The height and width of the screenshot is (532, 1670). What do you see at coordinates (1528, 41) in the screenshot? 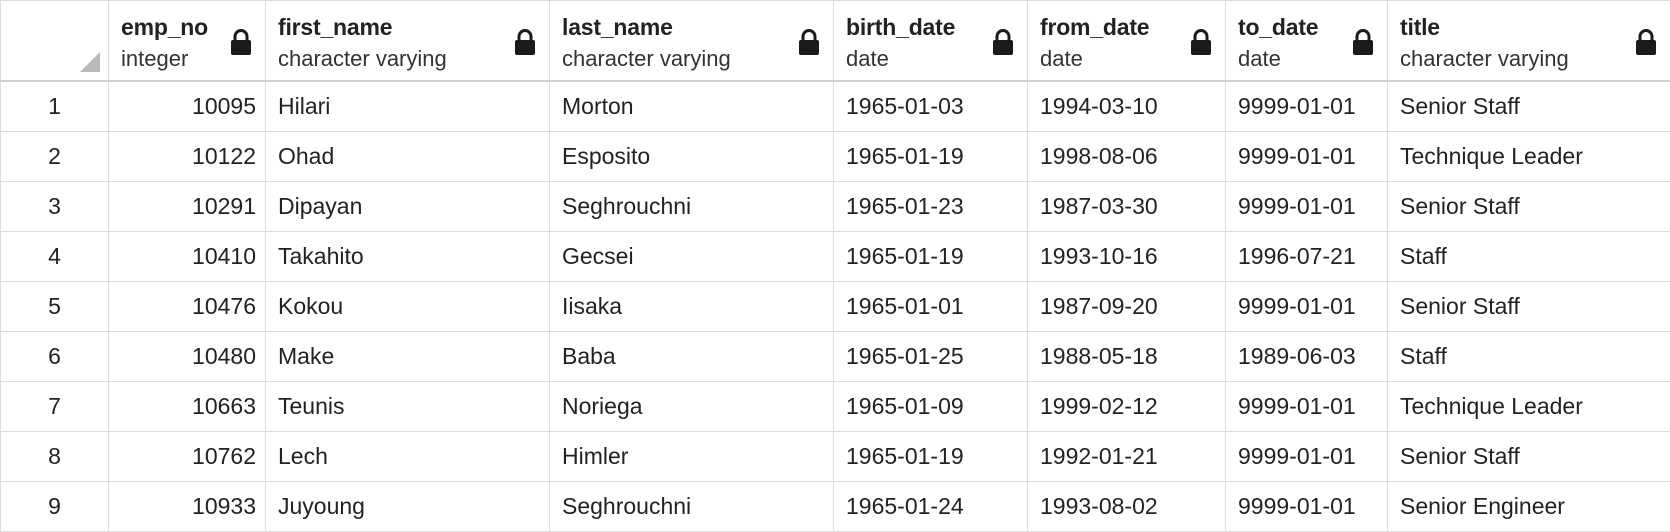
I see `column-header-title: title character varying` at bounding box center [1528, 41].